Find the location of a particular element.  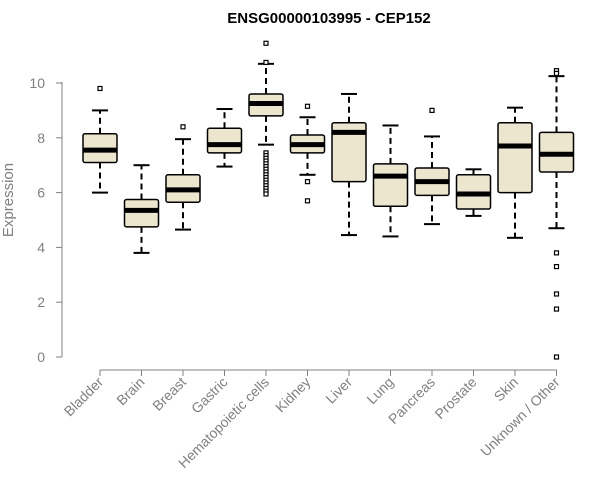

x-tick-label: Breast is located at coordinates (169, 394).